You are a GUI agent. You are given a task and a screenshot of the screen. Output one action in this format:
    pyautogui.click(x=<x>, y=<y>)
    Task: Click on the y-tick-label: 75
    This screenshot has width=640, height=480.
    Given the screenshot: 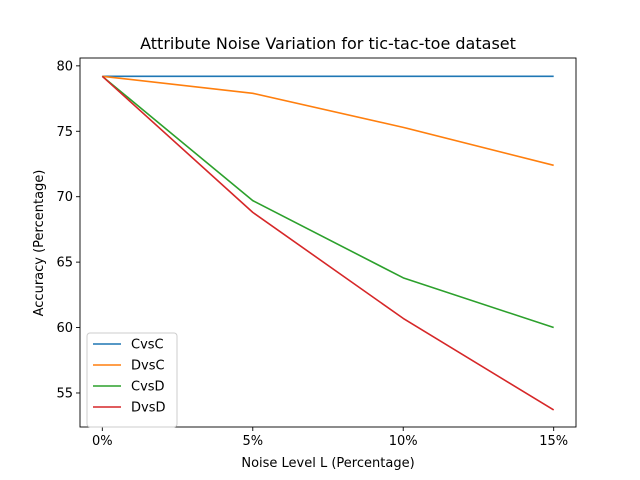 What is the action you would take?
    pyautogui.click(x=64, y=132)
    